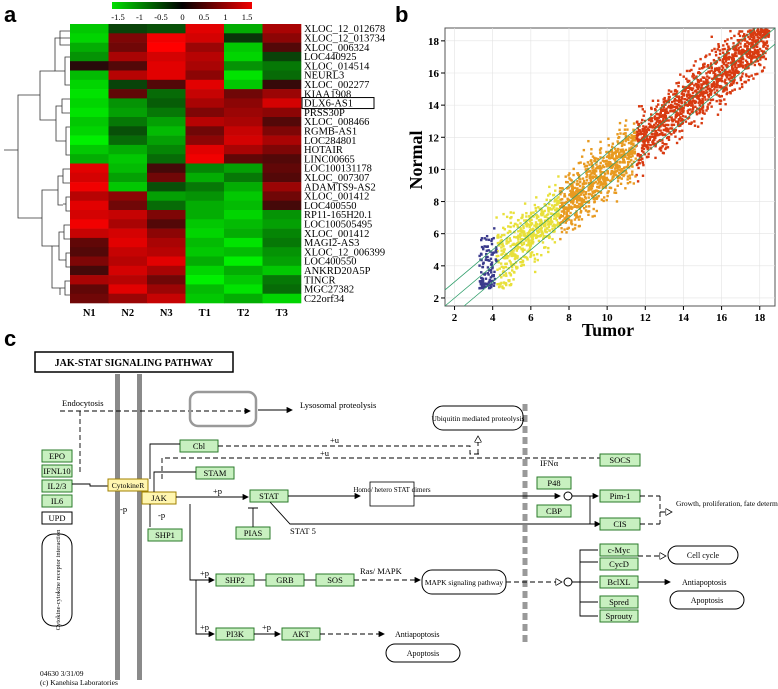 The height and width of the screenshot is (689, 778). Describe the element at coordinates (215, 473) in the screenshot. I see `node-stam: STAM` at that location.